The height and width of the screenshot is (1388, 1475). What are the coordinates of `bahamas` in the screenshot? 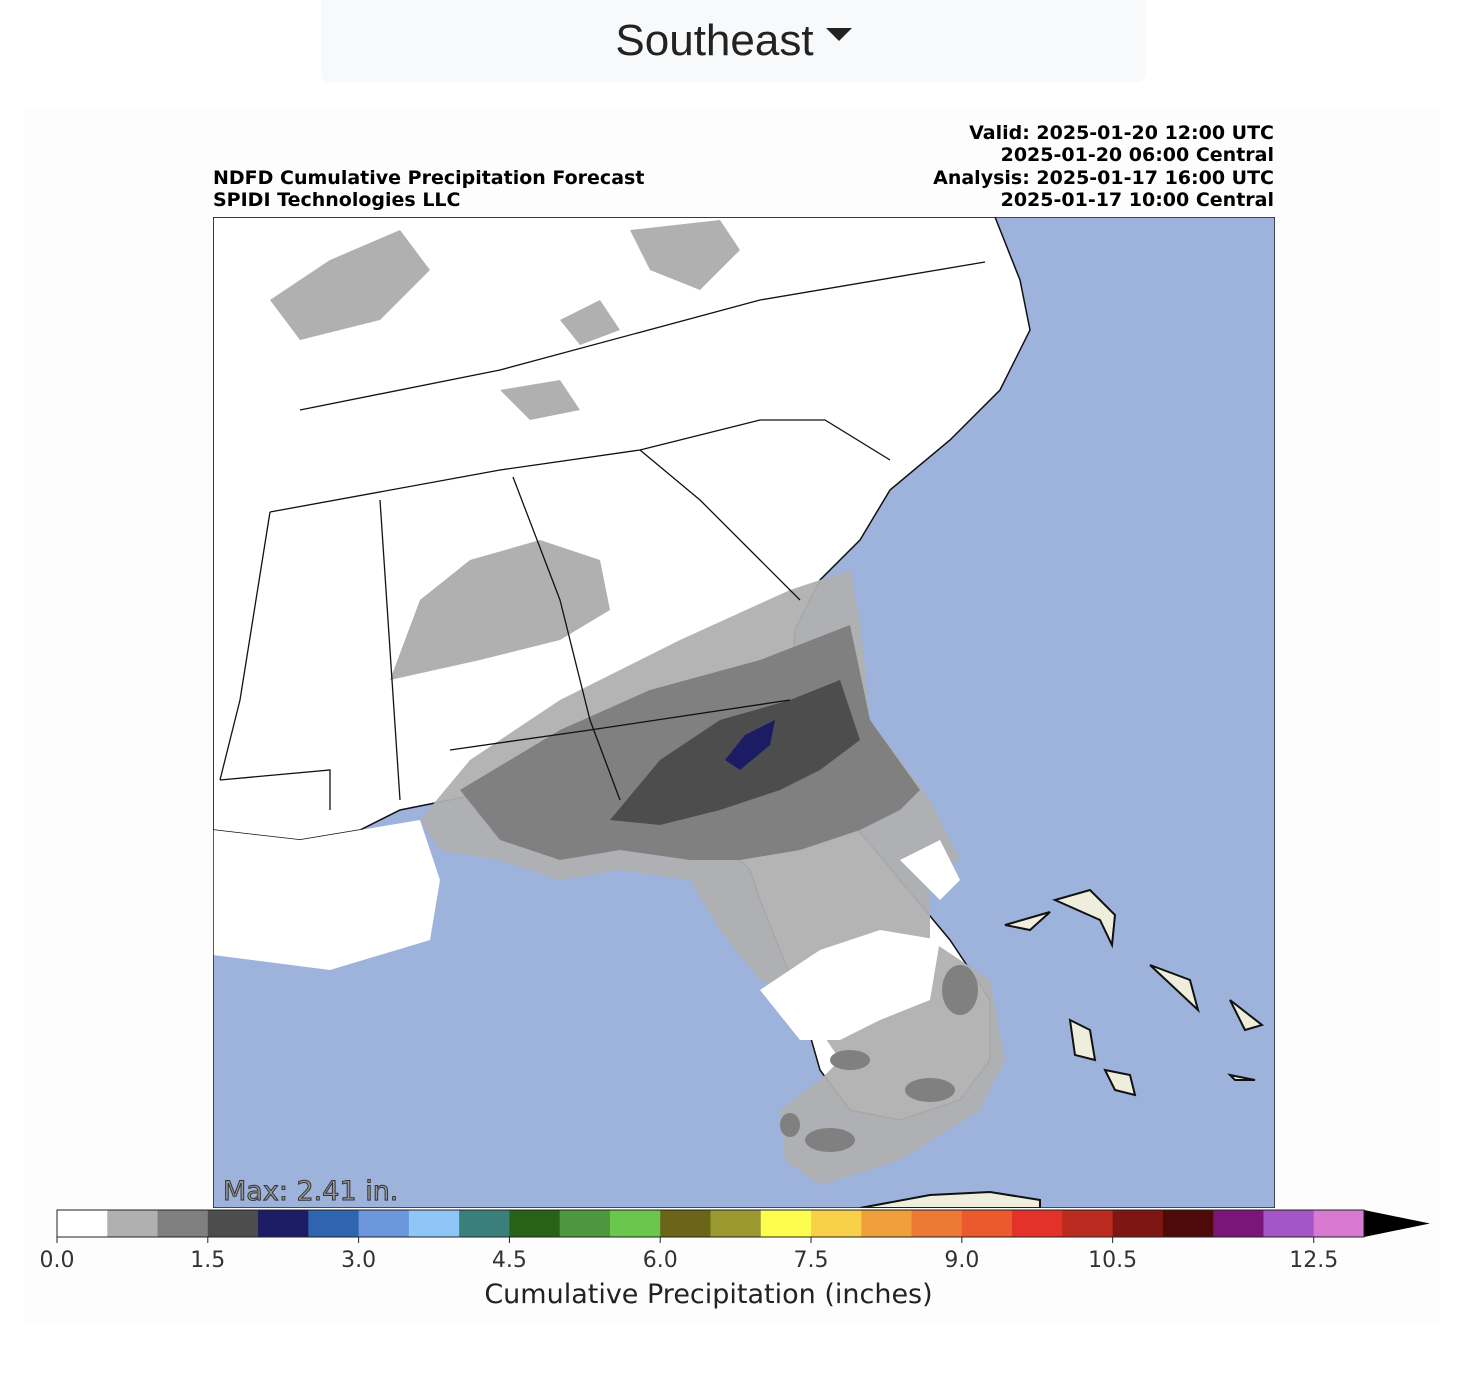 It's located at (1062, 1048).